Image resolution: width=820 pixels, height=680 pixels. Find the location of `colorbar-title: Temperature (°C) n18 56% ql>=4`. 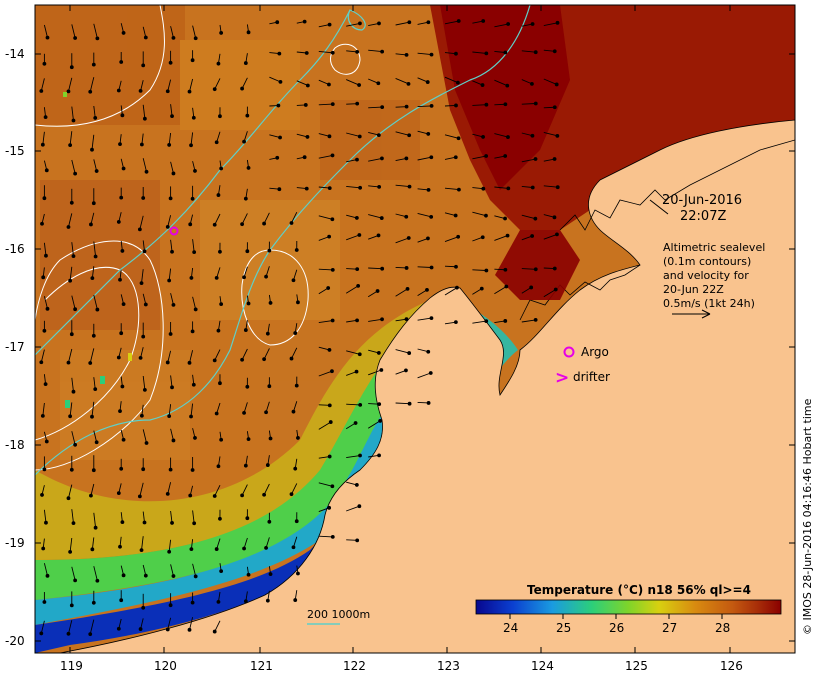

colorbar-title: Temperature (°C) n18 56% ql>=4 is located at coordinates (639, 590).